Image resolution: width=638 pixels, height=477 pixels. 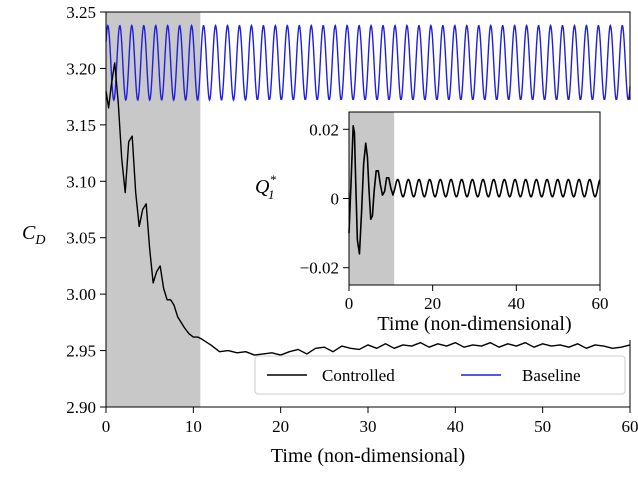 I want to click on main-y-axis-label-sub: D, so click(x=39, y=240).